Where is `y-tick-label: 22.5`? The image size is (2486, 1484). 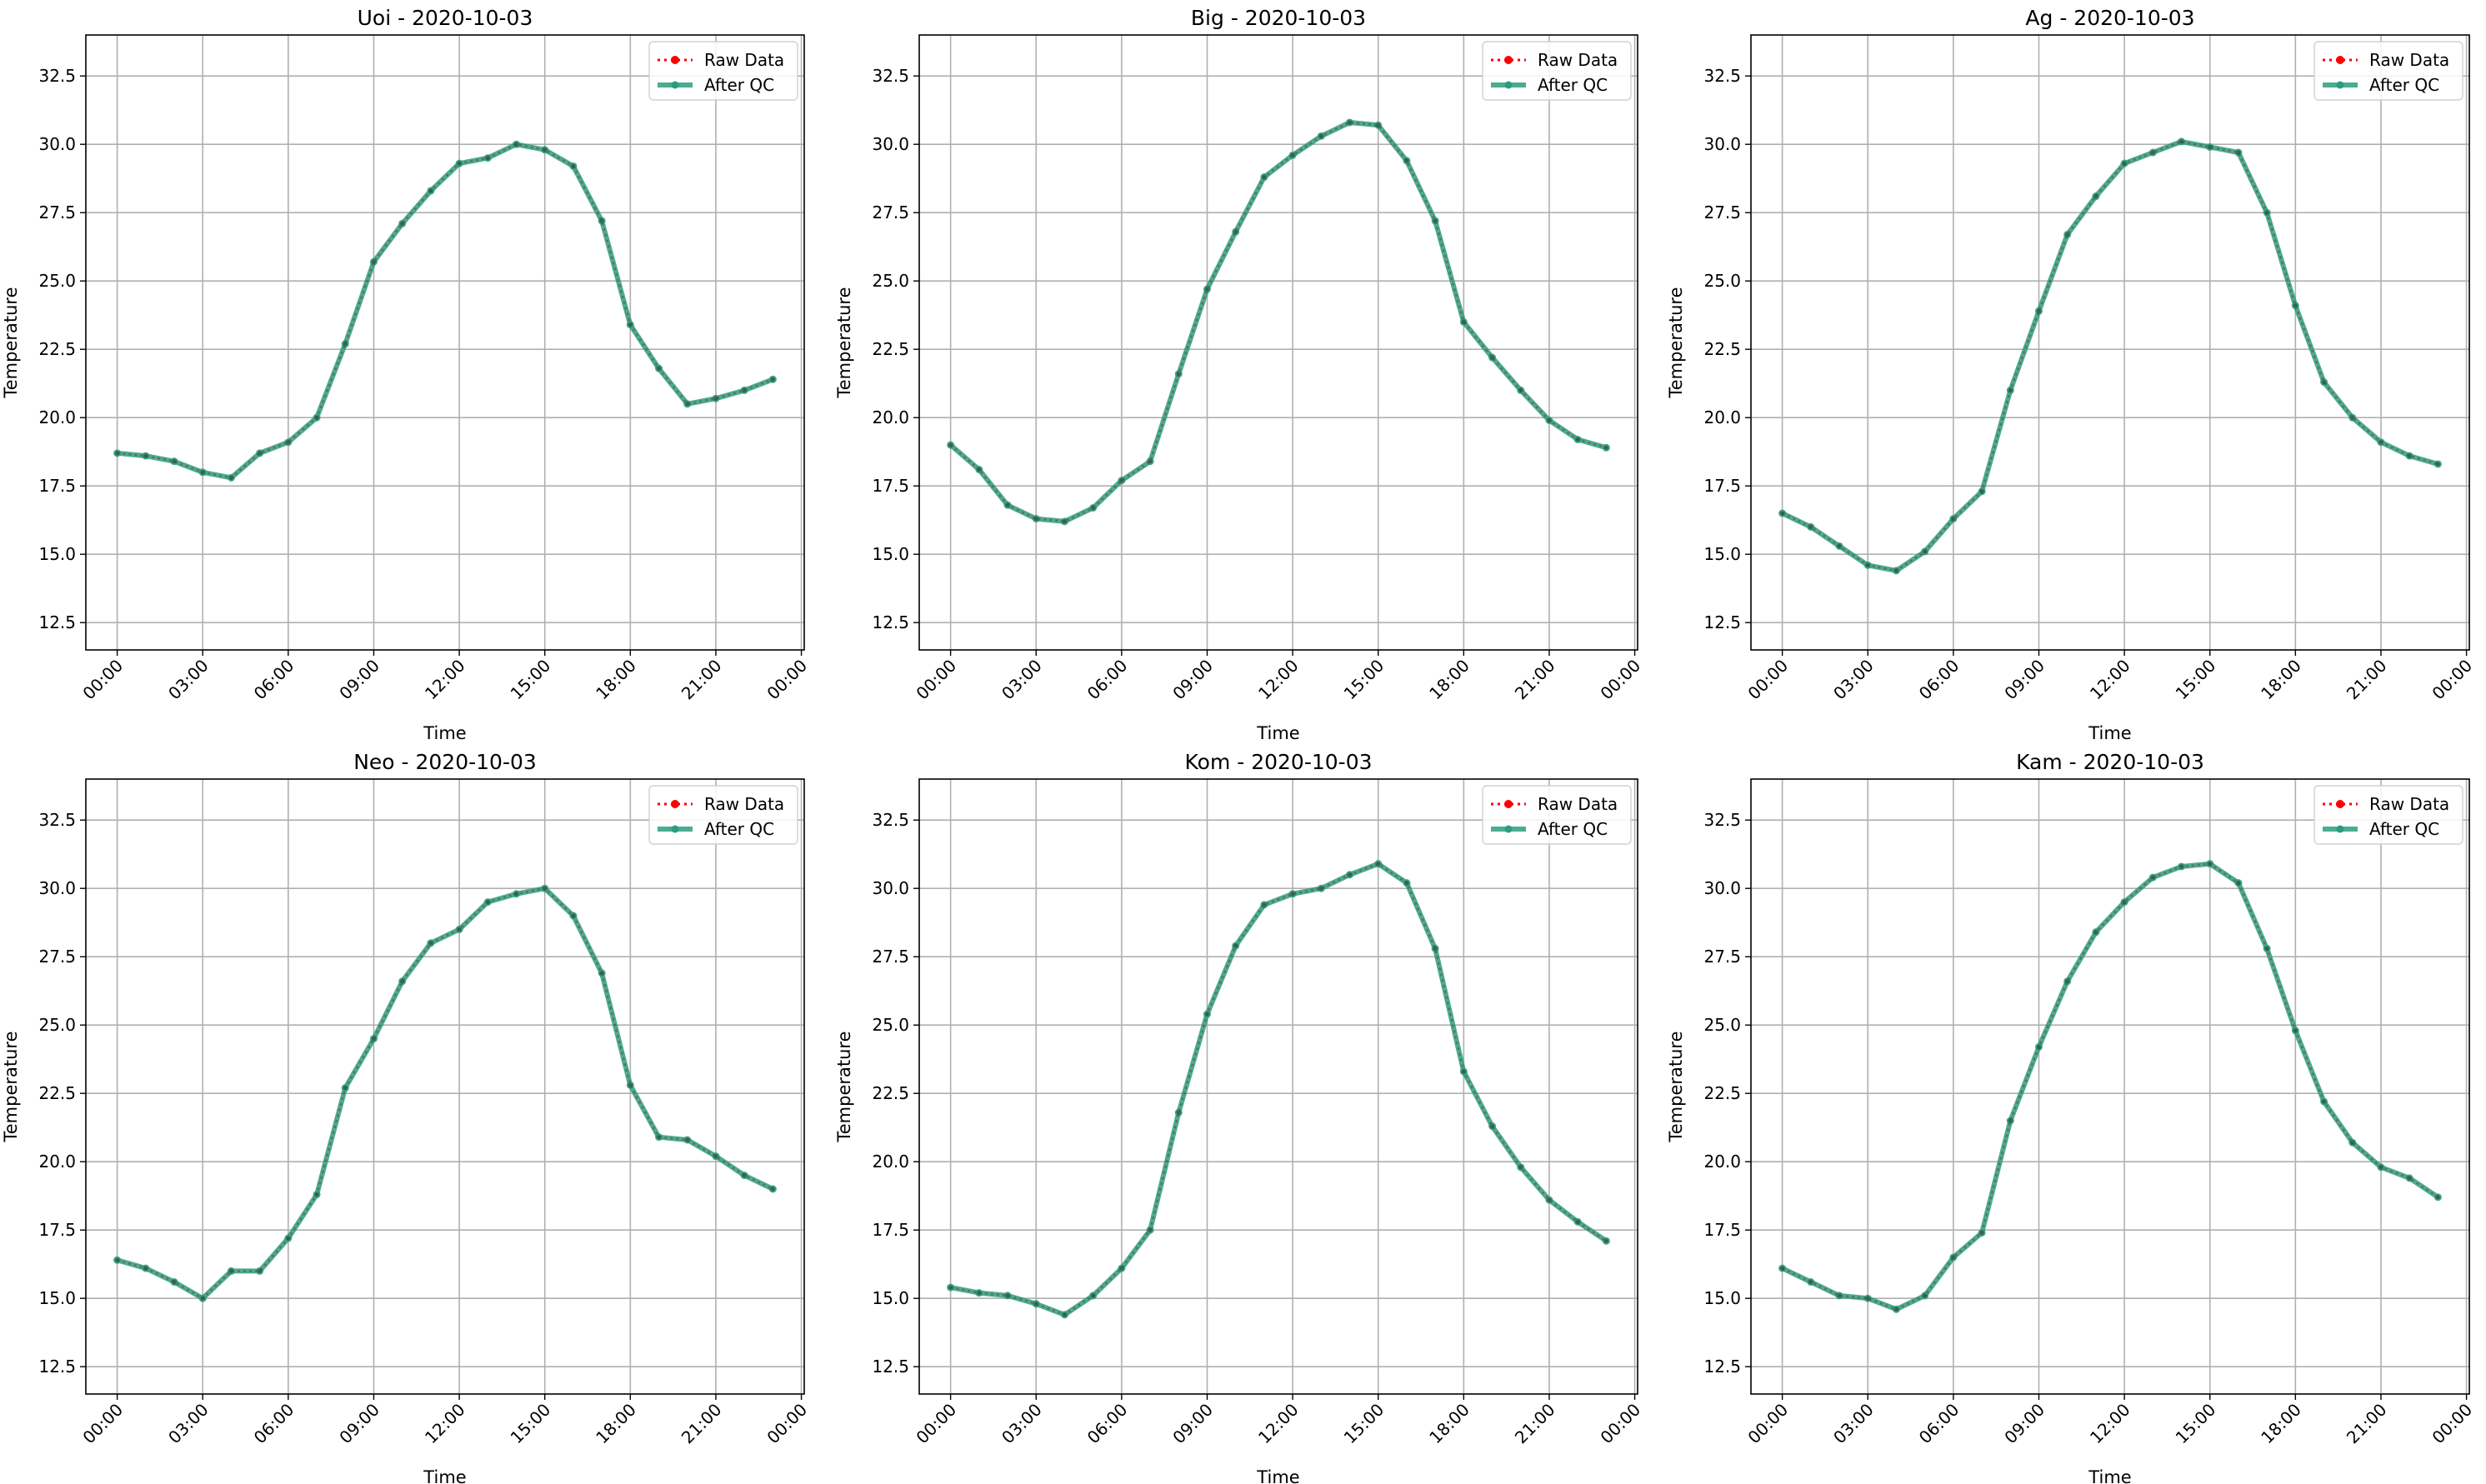
y-tick-label: 22.5 is located at coordinates (1722, 349).